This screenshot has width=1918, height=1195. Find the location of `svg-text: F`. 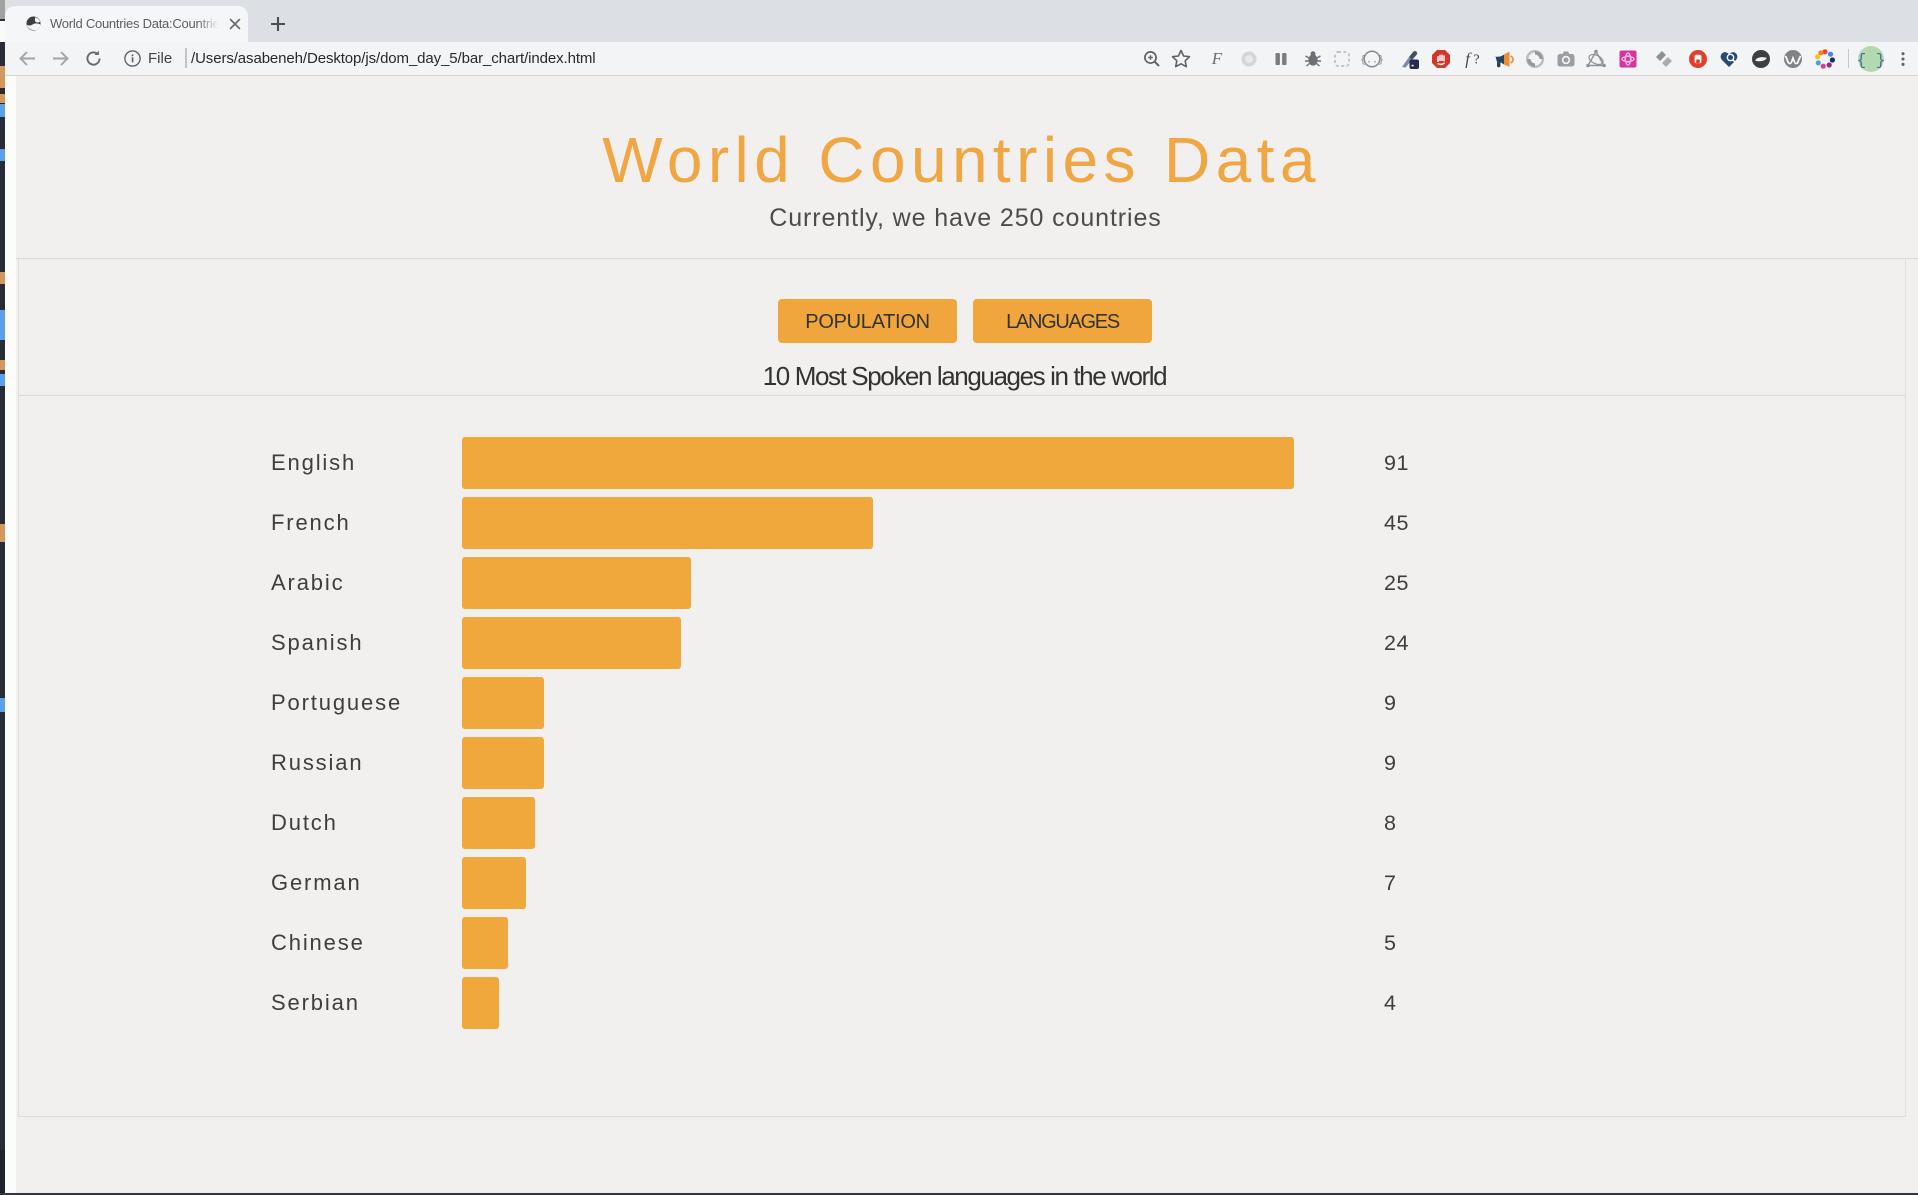

svg-text: F is located at coordinates (1217, 58).